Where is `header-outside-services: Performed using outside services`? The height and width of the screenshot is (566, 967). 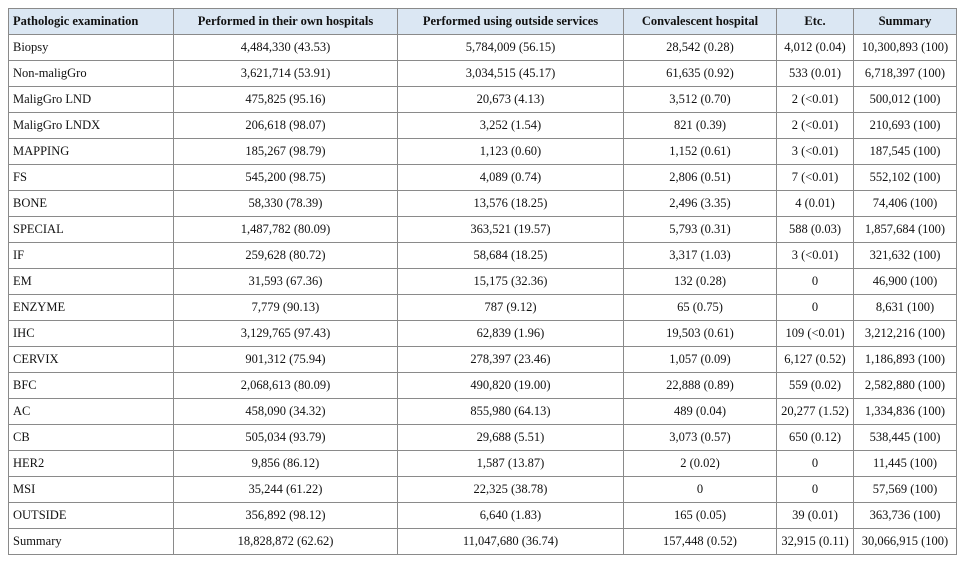 header-outside-services: Performed using outside services is located at coordinates (510, 21).